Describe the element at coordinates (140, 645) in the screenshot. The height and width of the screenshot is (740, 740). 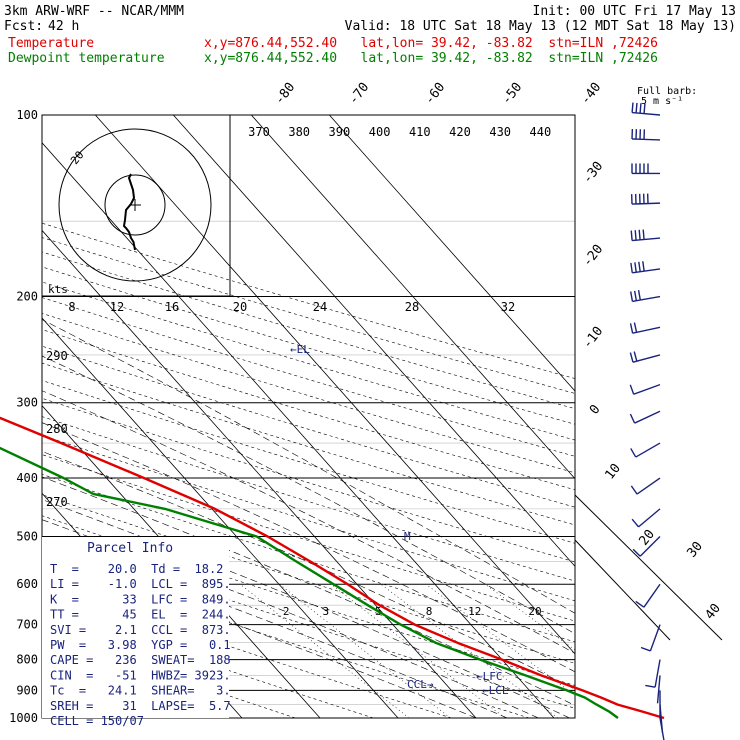
I see `parcel-row-5: PW = 3.98 YGP = 0.1` at that location.